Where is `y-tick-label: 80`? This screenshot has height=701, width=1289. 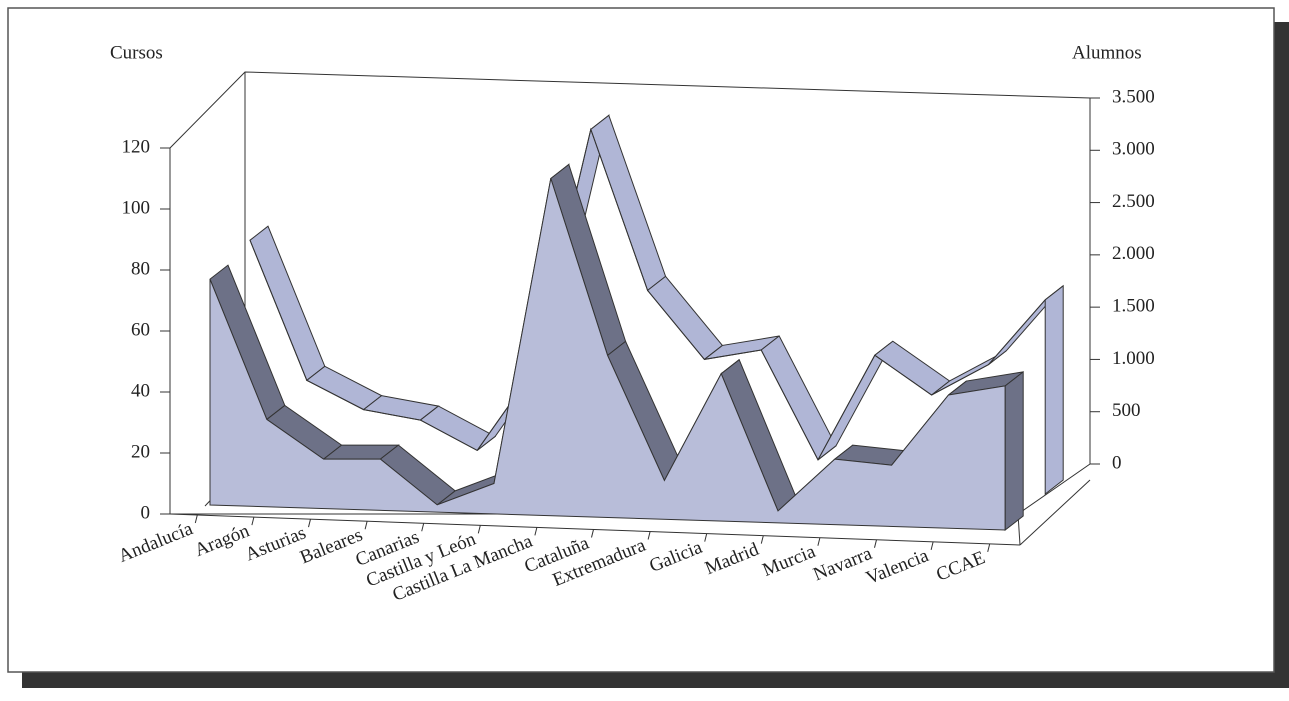
y-tick-label: 80 is located at coordinates (140, 268).